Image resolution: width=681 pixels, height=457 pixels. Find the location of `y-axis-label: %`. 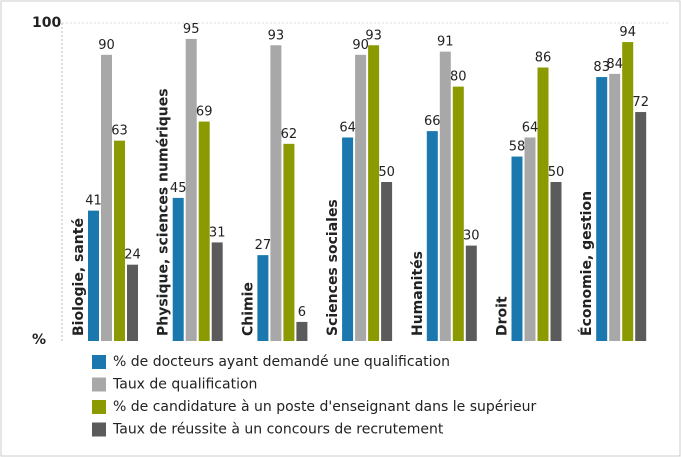

y-axis-label: % is located at coordinates (39, 340).